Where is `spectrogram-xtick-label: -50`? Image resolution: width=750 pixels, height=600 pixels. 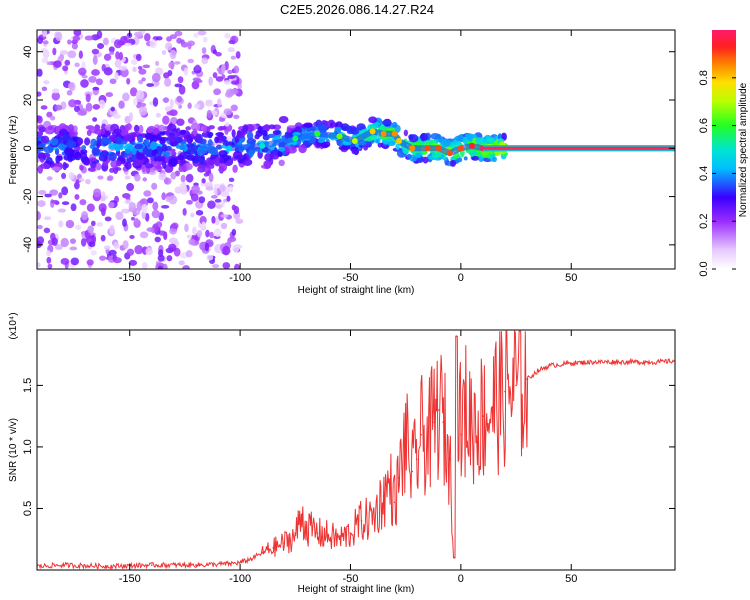 spectrogram-xtick-label: -50 is located at coordinates (351, 278).